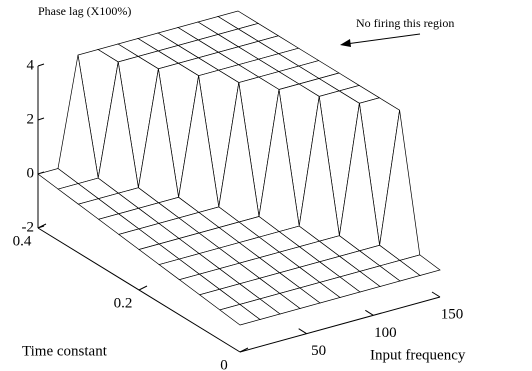 Image resolution: width=532 pixels, height=371 pixels. What do you see at coordinates (318, 351) in the screenshot?
I see `x-tick-label: 50` at bounding box center [318, 351].